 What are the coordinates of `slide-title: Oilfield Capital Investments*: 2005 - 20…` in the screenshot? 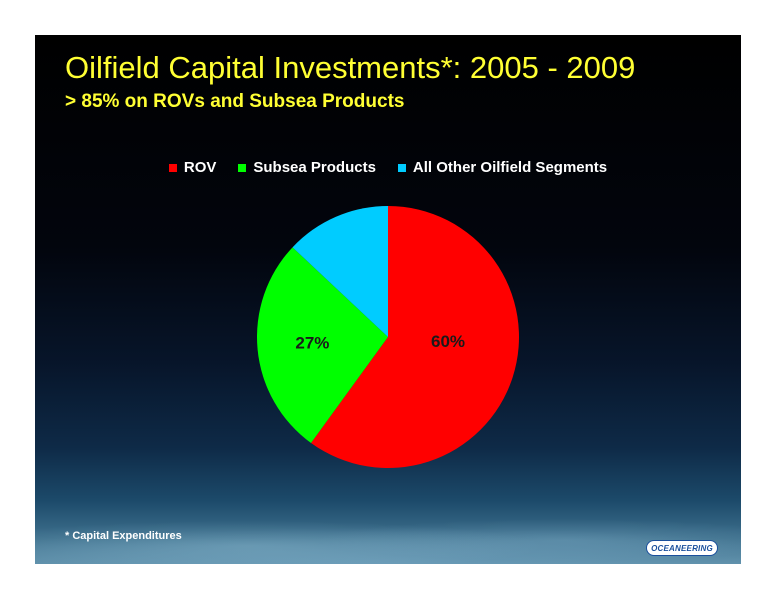 It's located at (350, 67).